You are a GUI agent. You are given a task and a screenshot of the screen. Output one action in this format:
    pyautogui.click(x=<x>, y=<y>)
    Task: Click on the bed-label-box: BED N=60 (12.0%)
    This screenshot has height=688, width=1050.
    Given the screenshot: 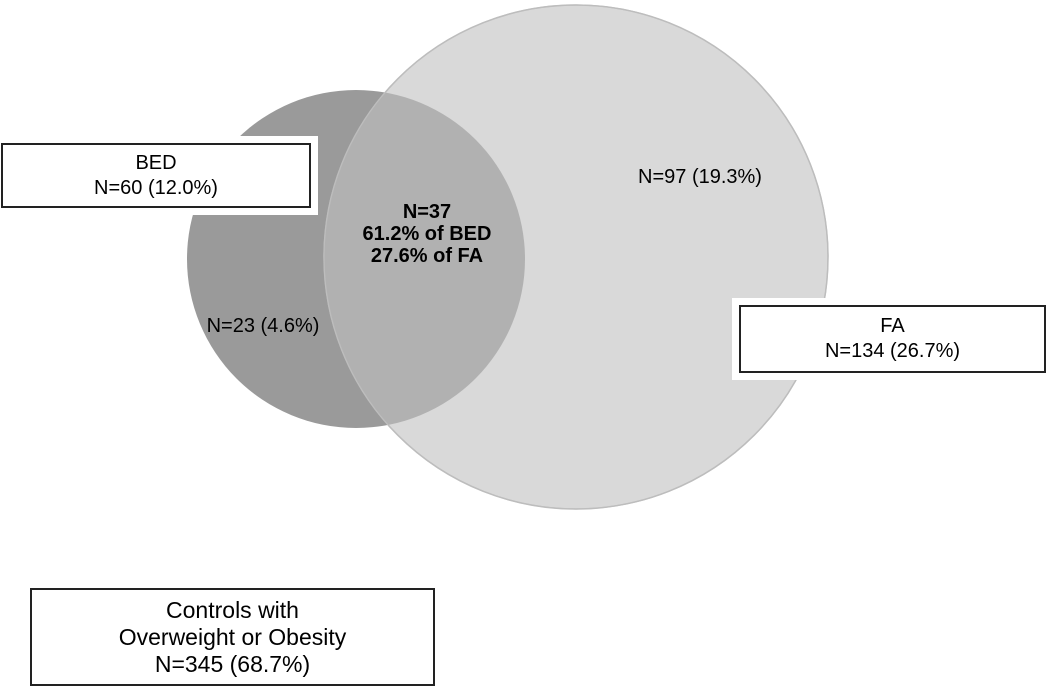 What is the action you would take?
    pyautogui.click(x=156, y=175)
    